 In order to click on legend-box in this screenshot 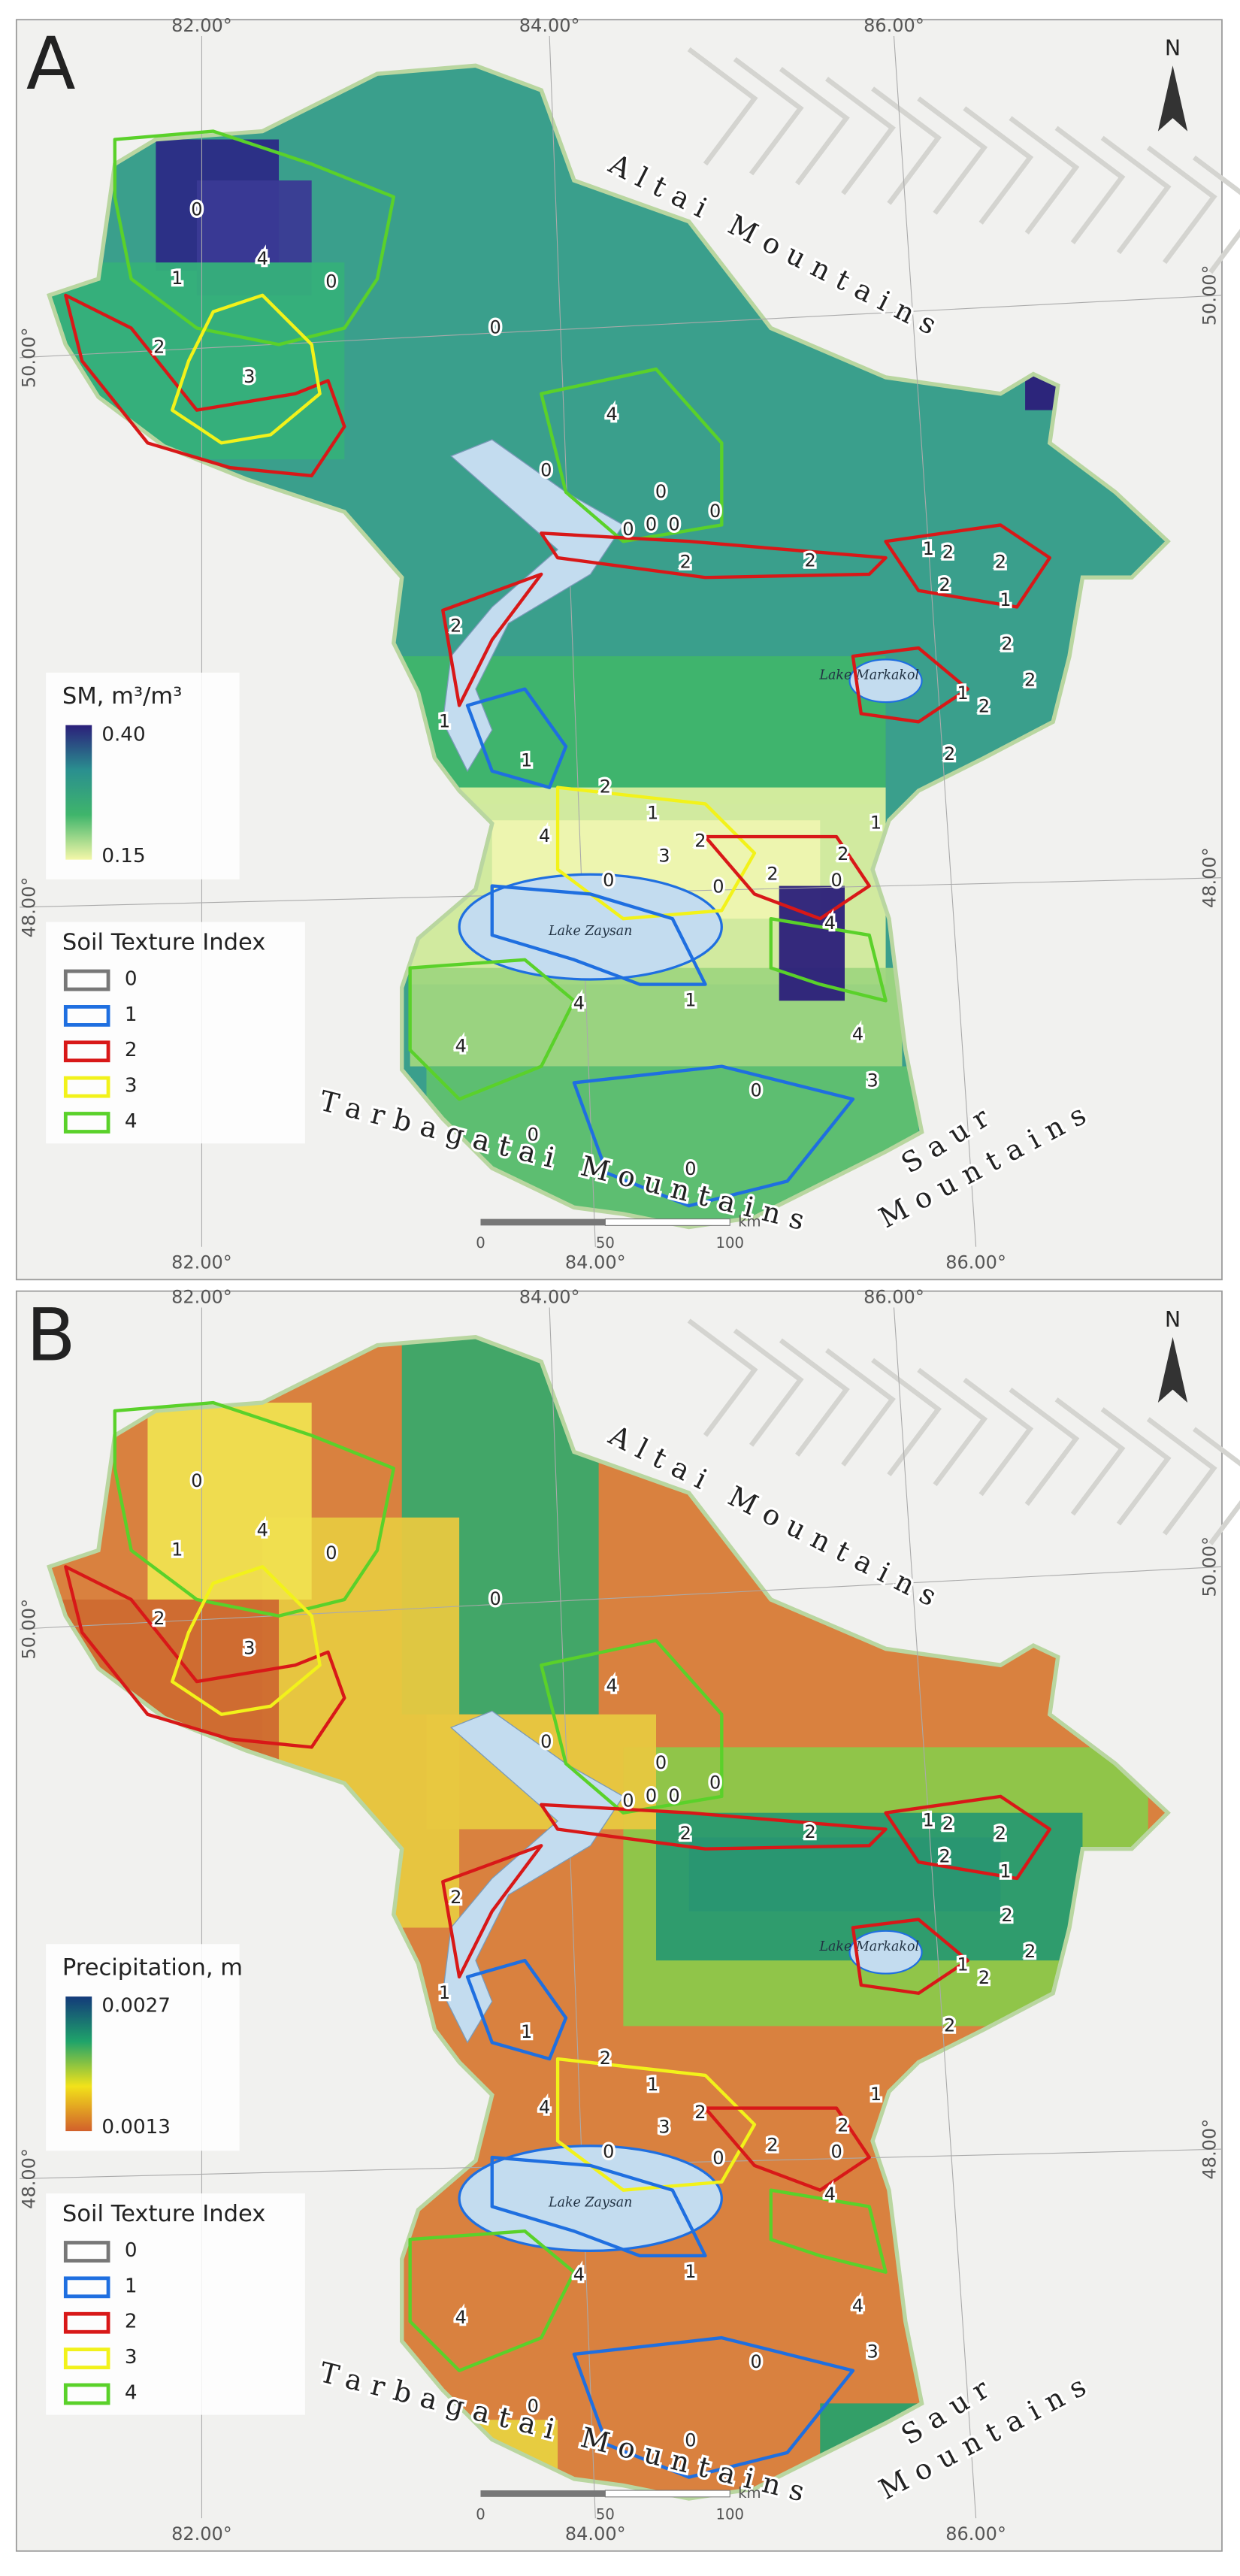, I will do `click(175, 2304)`.